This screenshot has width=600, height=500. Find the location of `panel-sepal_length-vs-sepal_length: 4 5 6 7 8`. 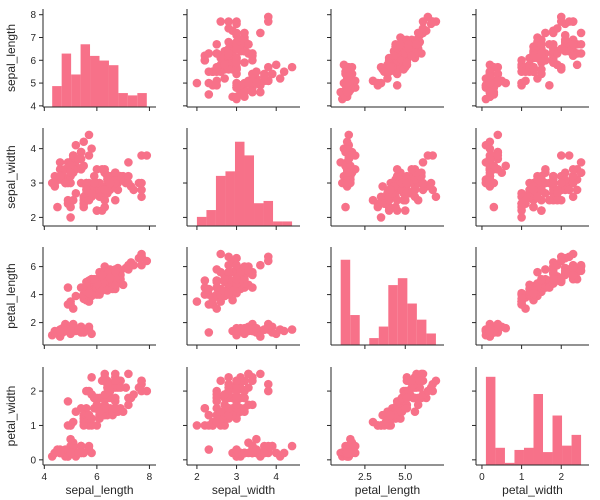

panel-sepal_length-vs-sepal_length: 4 5 6 7 8 is located at coordinates (93, 60).